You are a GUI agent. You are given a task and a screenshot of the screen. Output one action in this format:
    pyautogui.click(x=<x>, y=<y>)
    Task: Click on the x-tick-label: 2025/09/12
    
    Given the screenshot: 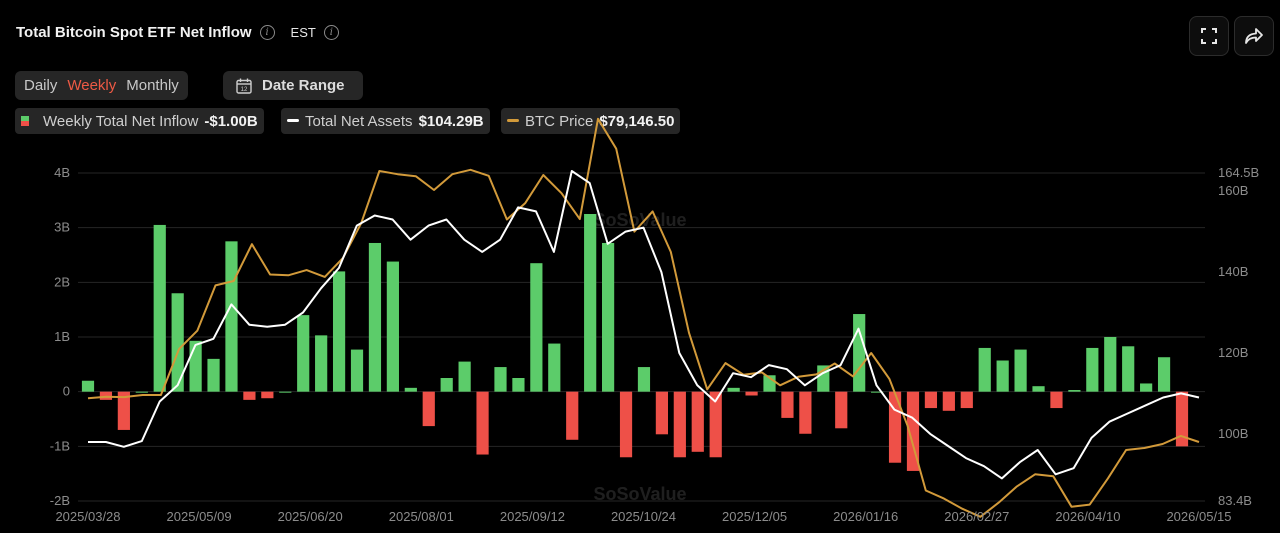 What is the action you would take?
    pyautogui.click(x=532, y=516)
    